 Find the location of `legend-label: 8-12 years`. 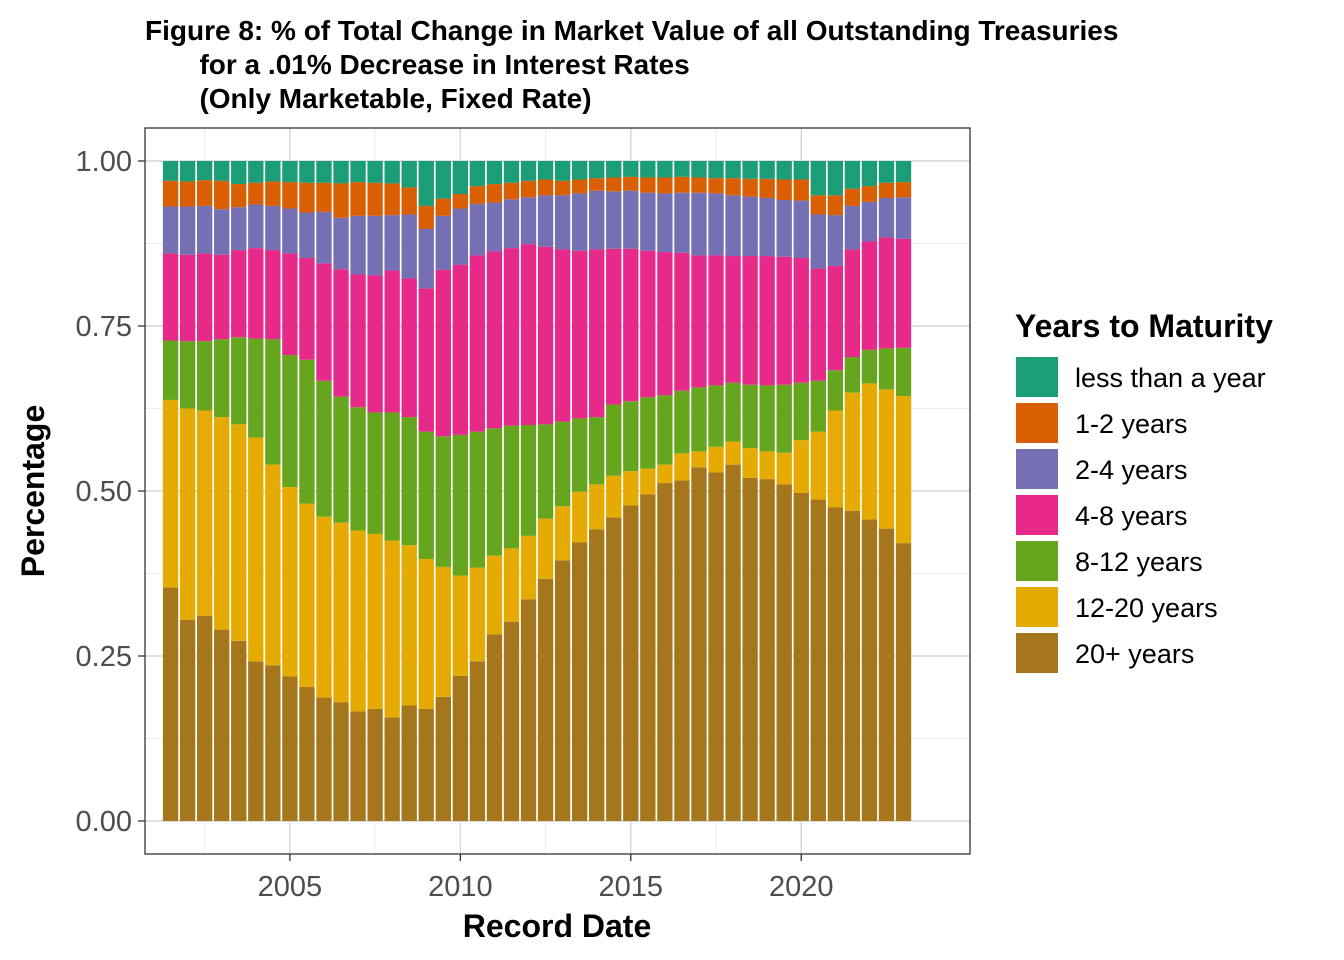

legend-label: 8-12 years is located at coordinates (1139, 562).